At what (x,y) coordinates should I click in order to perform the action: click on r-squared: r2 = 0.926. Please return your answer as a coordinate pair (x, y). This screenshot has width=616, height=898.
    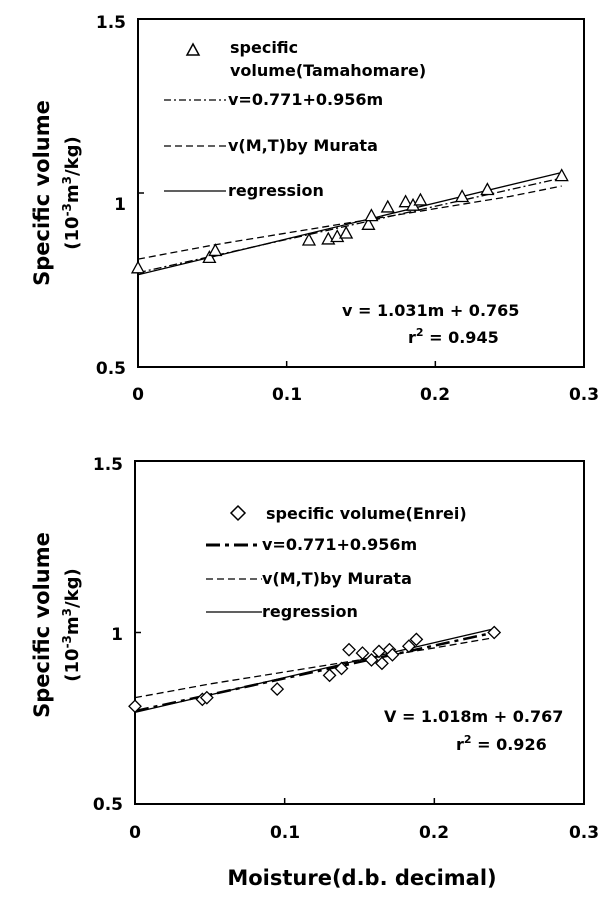
    Looking at the image, I should click on (501, 743).